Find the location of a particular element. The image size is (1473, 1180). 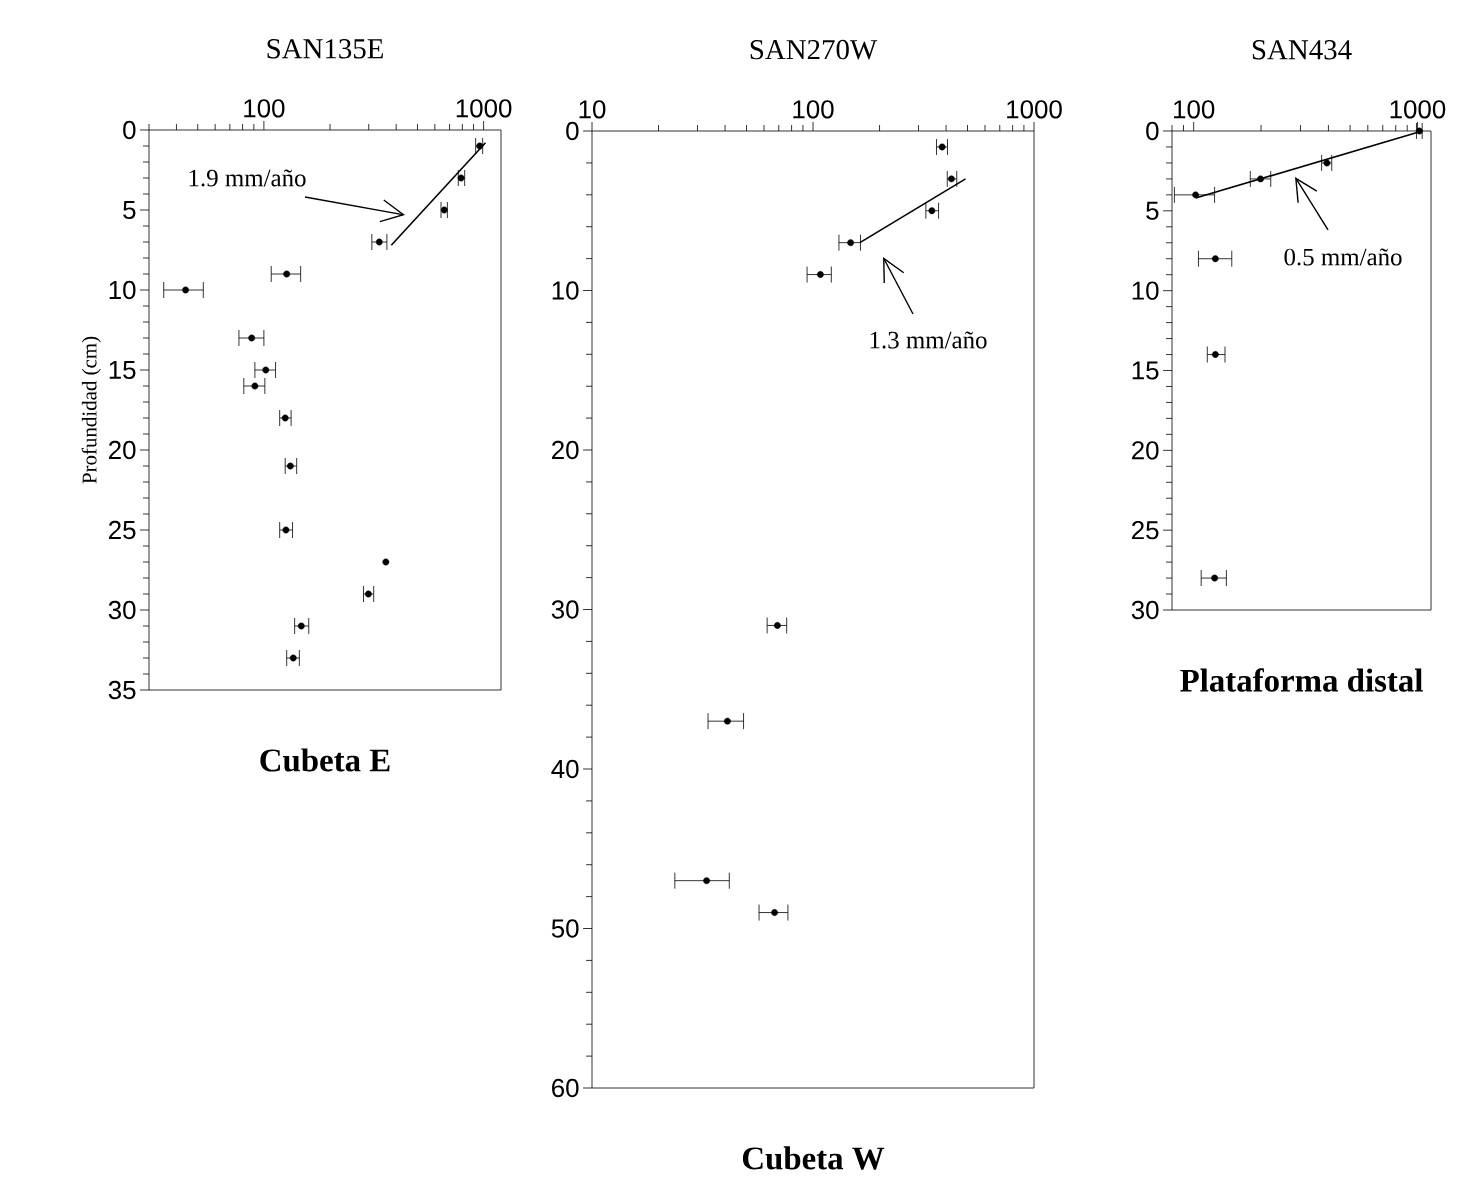

y-axis-title: Profundidad (cm) is located at coordinates (91, 410).